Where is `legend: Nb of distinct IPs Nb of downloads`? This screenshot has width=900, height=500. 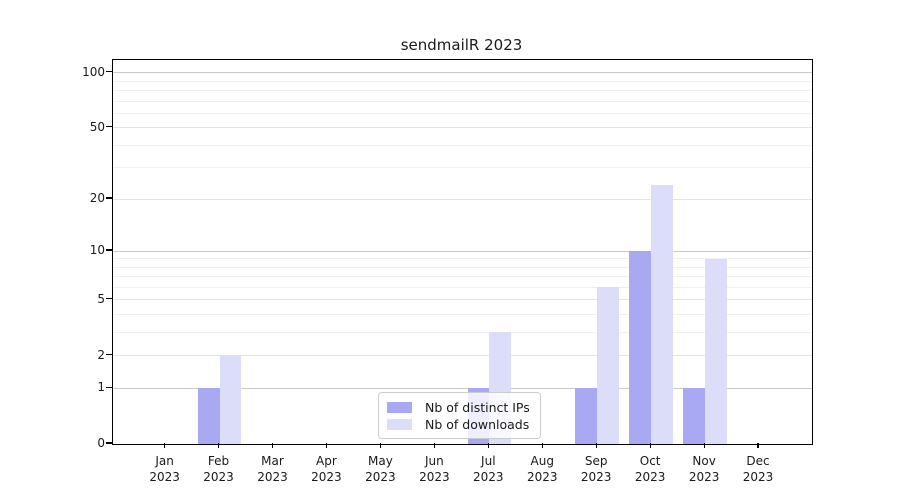
legend: Nb of distinct IPs Nb of downloads is located at coordinates (459, 415).